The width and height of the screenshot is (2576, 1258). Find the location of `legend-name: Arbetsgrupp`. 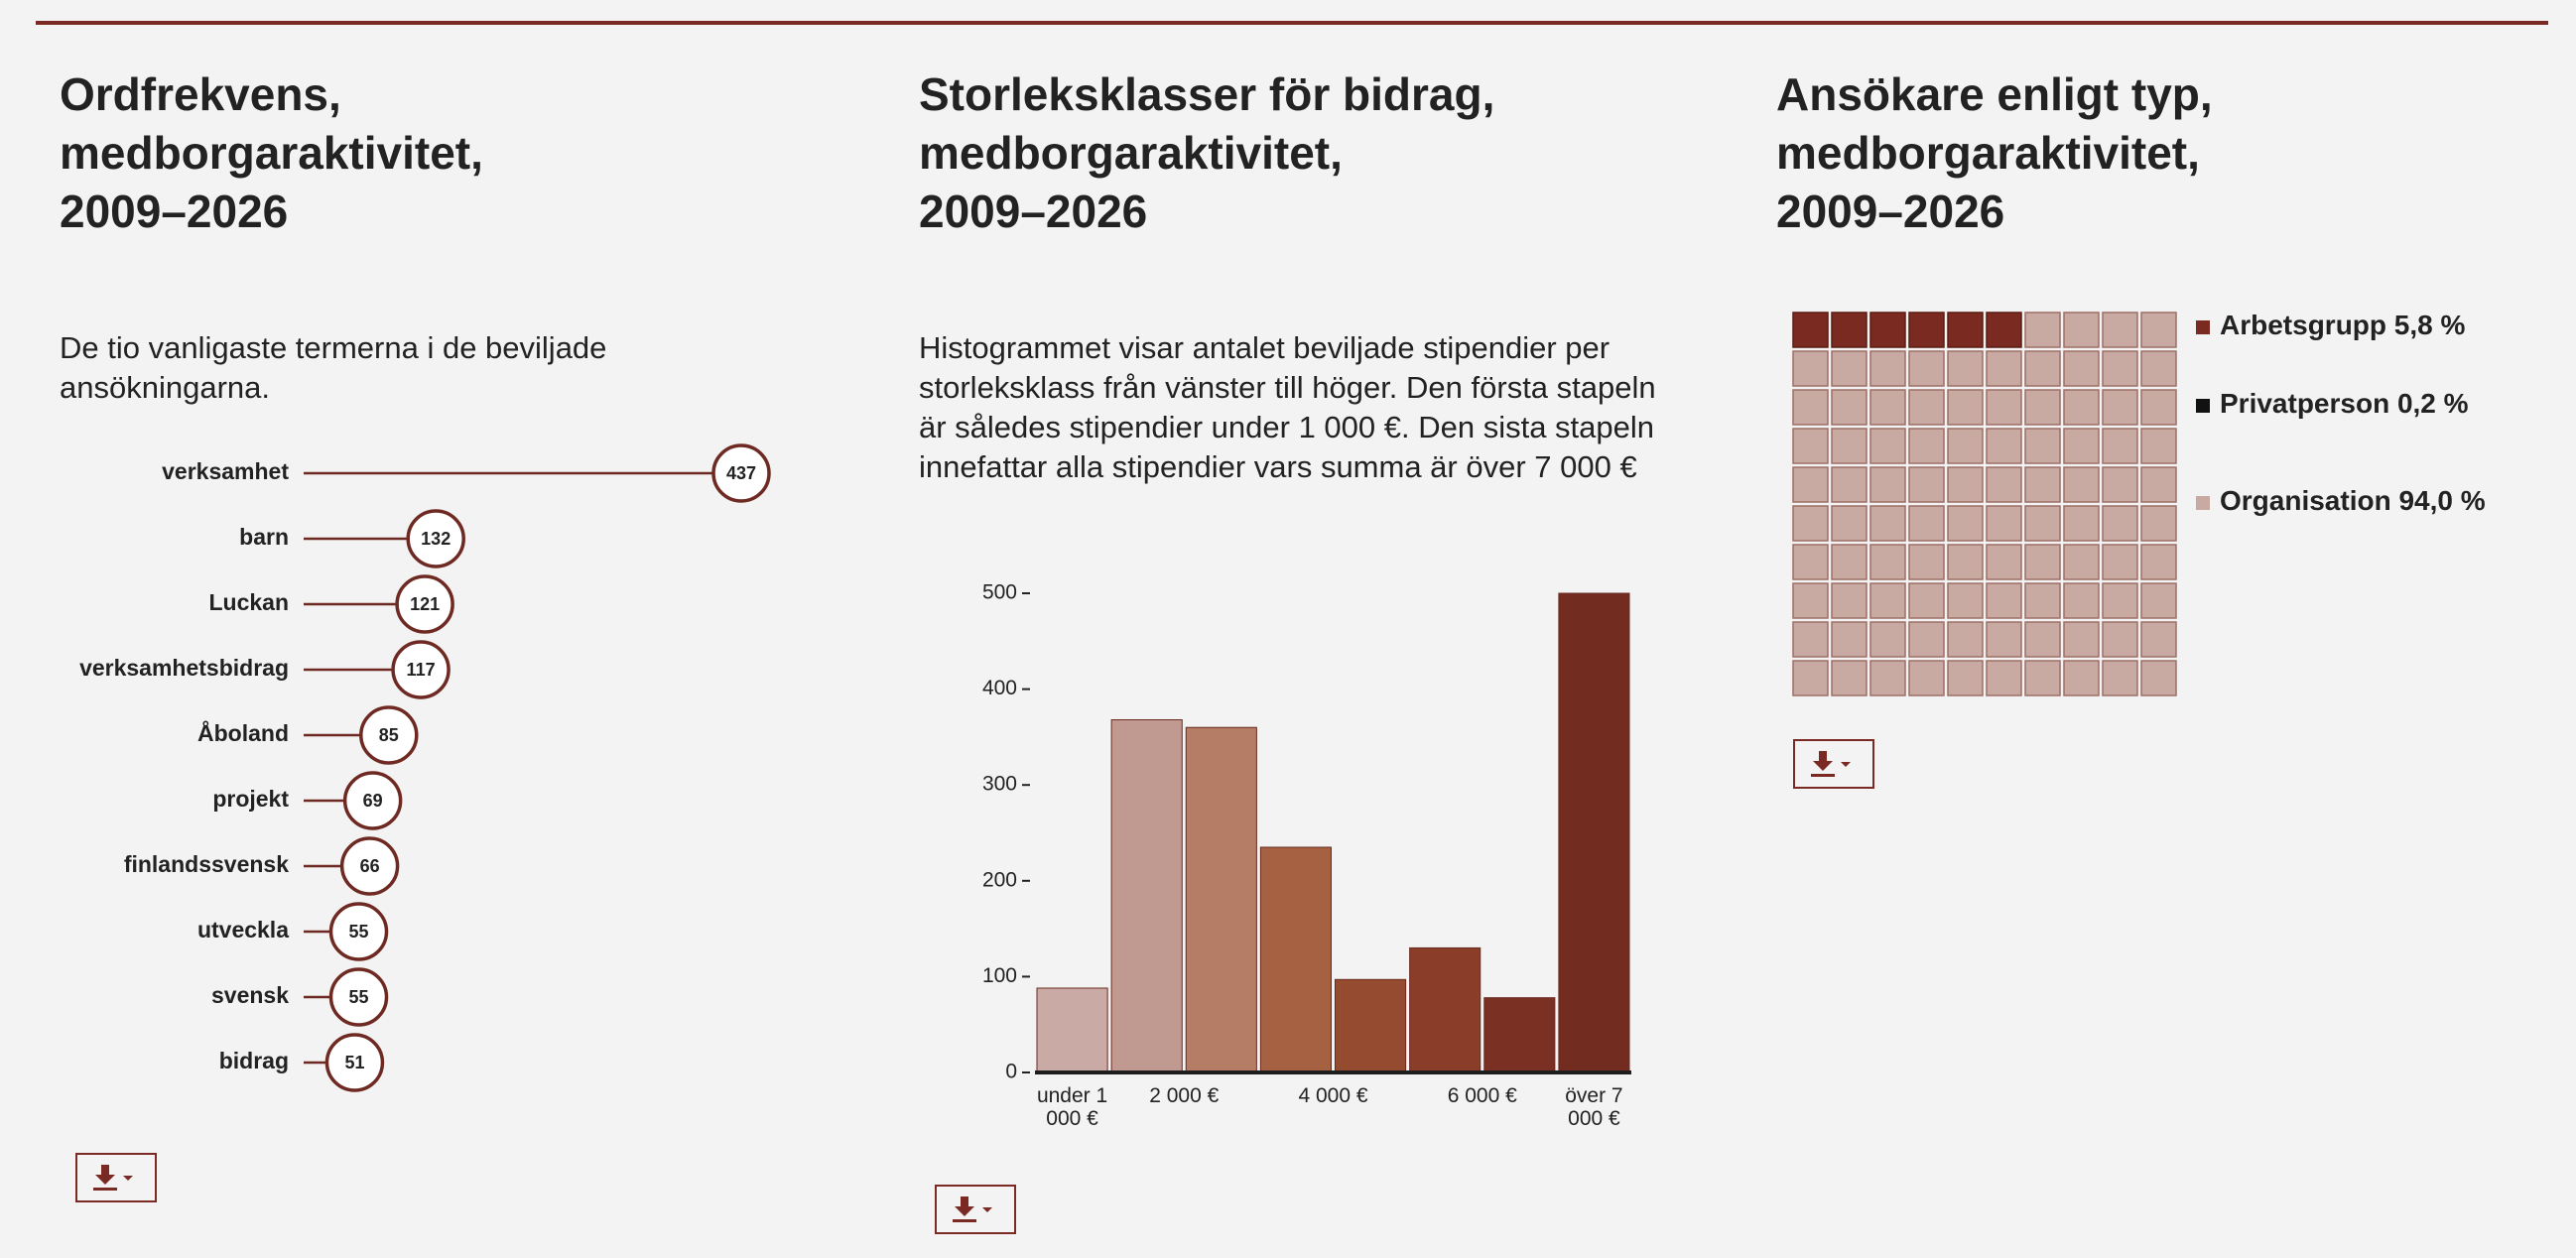

legend-name: Arbetsgrupp is located at coordinates (2303, 325).